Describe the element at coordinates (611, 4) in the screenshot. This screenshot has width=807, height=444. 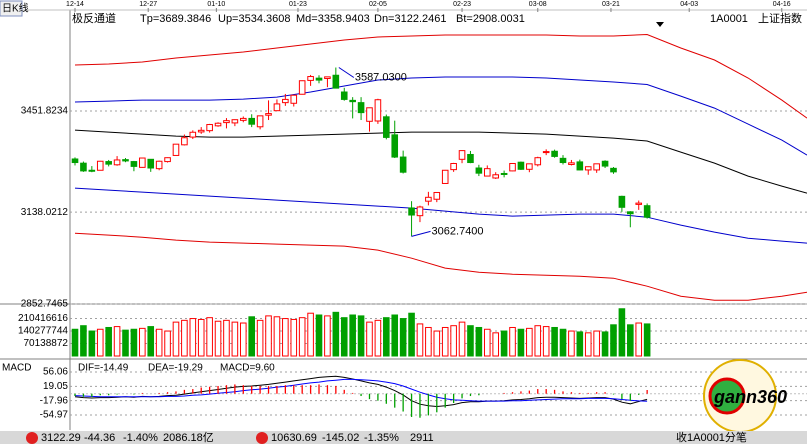
I see `x-tick-label: 03-21` at that location.